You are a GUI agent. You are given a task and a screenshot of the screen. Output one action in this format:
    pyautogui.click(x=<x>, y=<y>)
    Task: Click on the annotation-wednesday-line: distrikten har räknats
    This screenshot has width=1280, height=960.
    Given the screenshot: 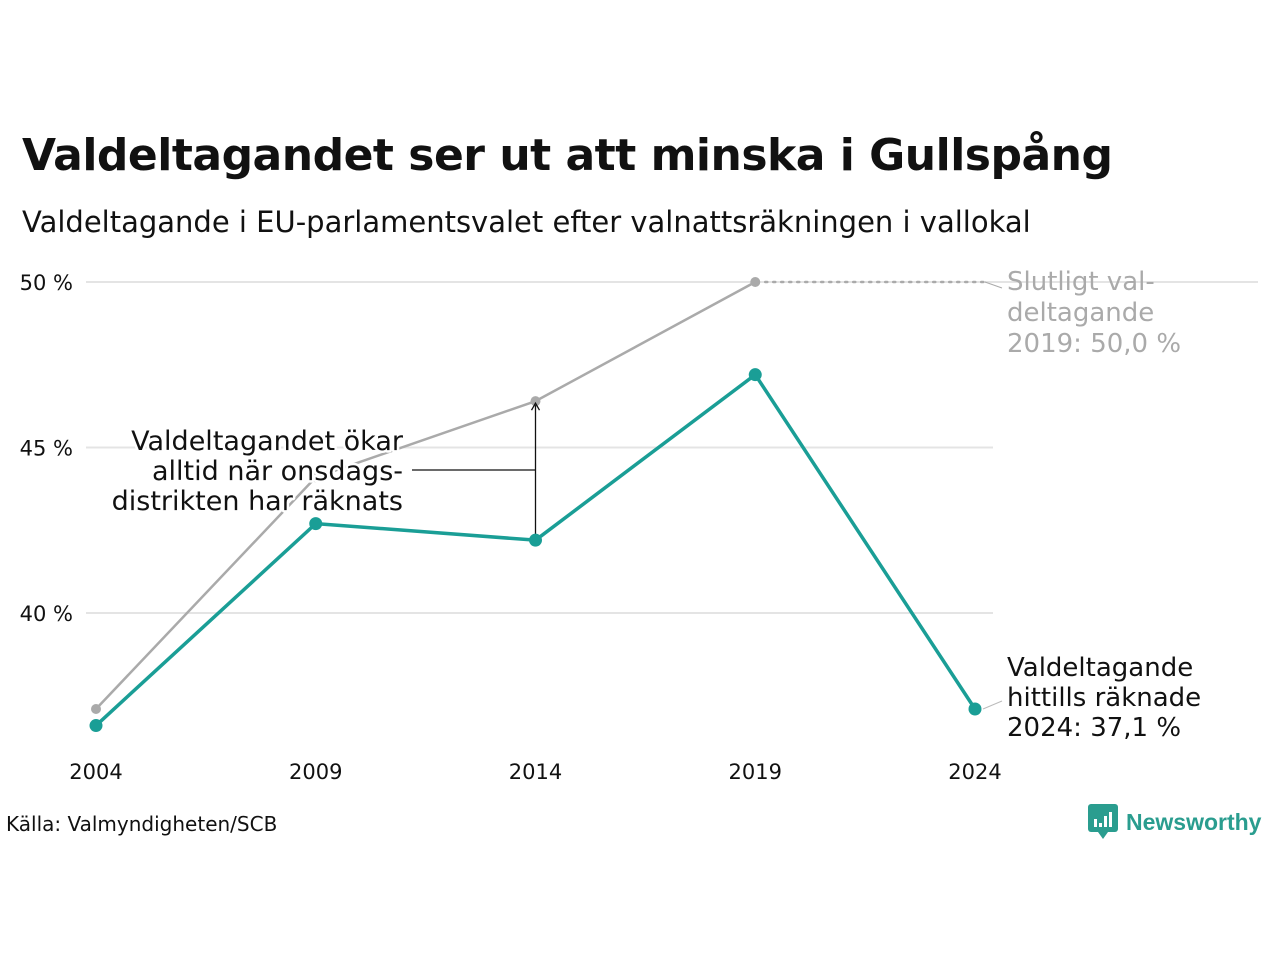 What is the action you would take?
    pyautogui.click(x=257, y=501)
    